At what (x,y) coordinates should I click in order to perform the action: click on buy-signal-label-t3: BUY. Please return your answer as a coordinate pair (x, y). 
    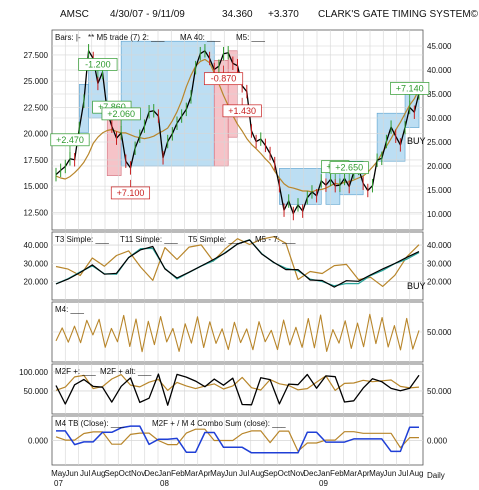
    Looking at the image, I should click on (416, 286).